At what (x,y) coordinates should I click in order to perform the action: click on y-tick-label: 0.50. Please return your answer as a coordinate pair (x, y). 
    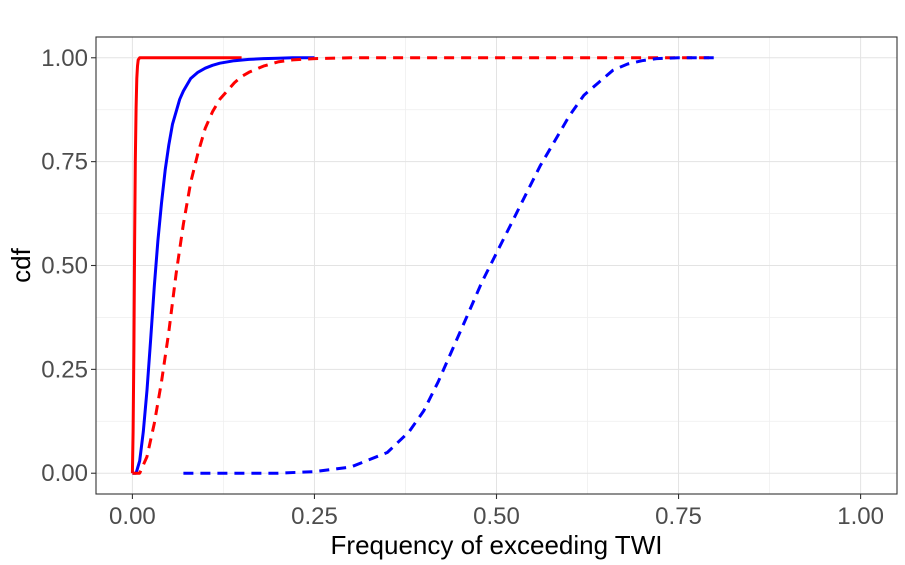
    Looking at the image, I should click on (64, 266).